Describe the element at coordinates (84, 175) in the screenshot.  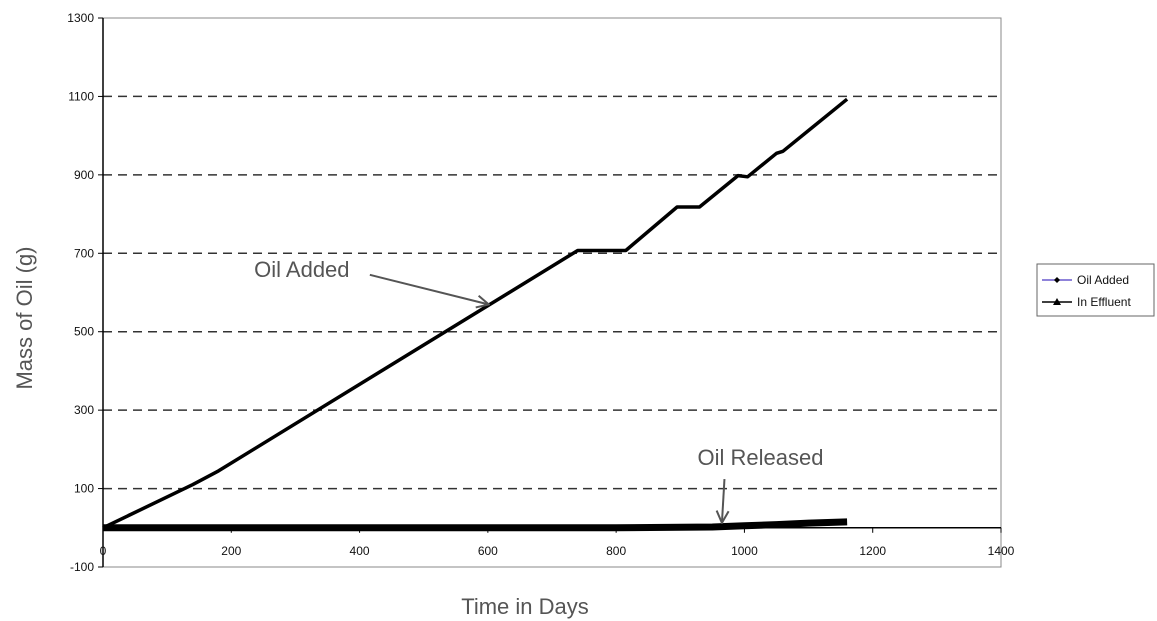
I see `y-tick-label-900: 900` at that location.